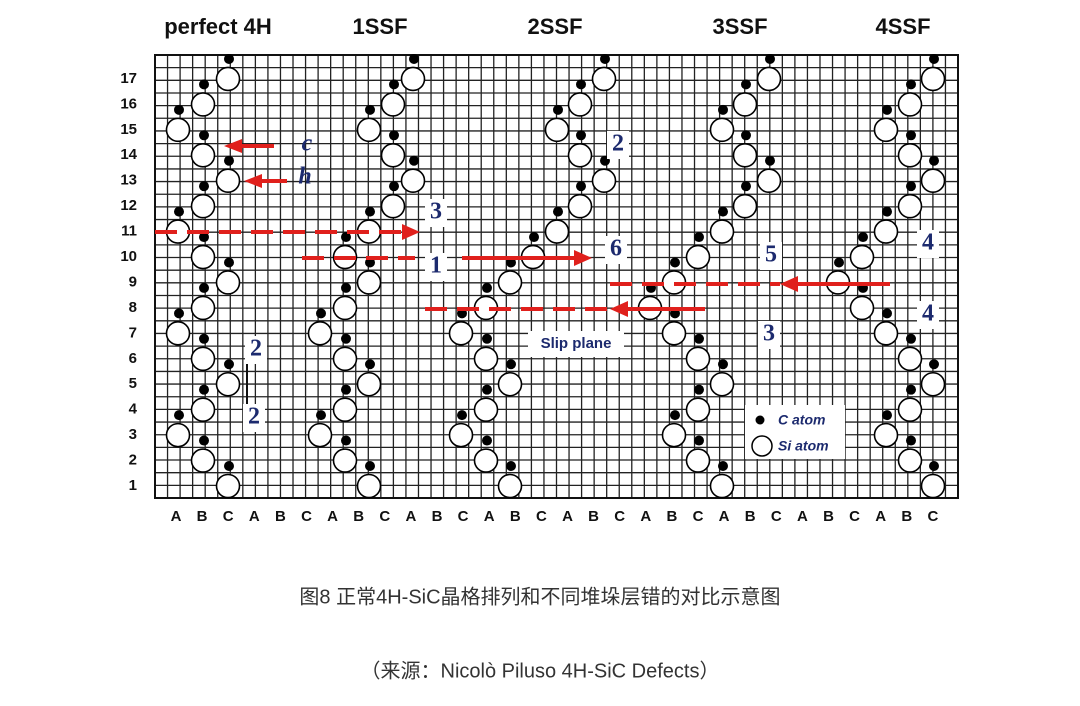 The width and height of the screenshot is (1080, 706). Describe the element at coordinates (133, 358) in the screenshot. I see `row-label: 6` at that location.